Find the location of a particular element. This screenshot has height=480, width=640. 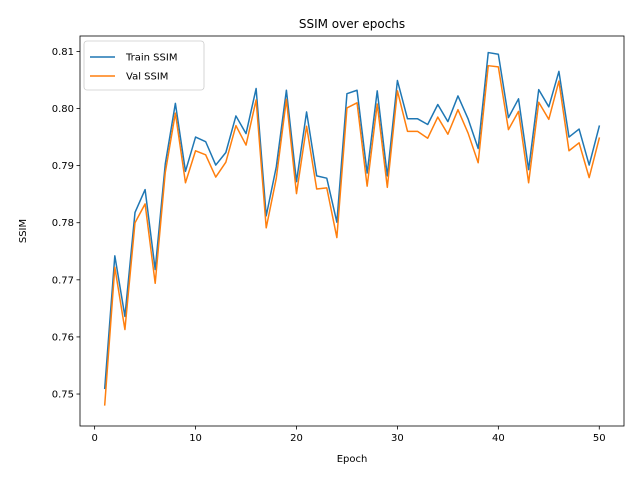

legend-box is located at coordinates (144, 65).